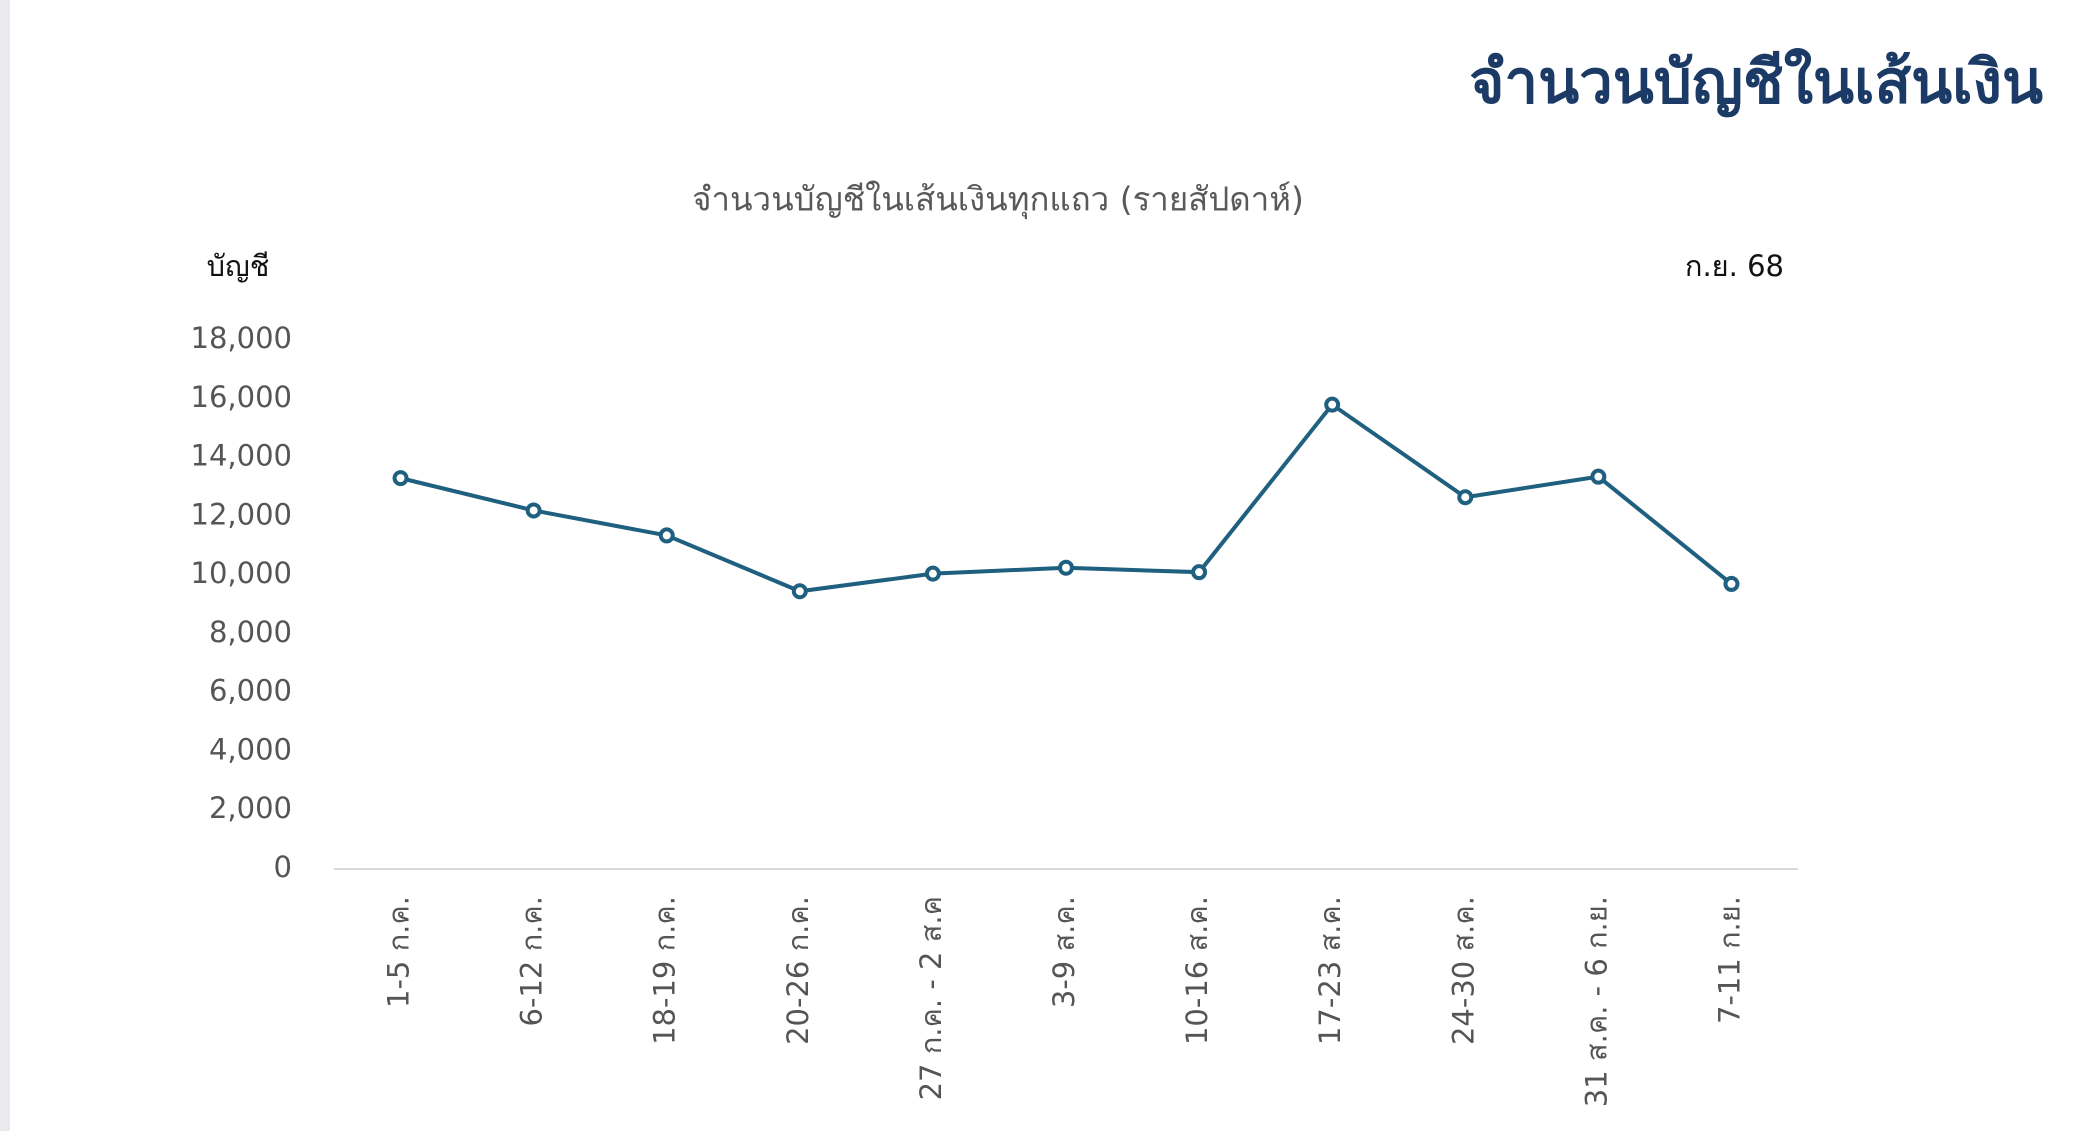  I want to click on page-title: จำนวนบัญชีในเส้นเงิน, so click(1756, 83).